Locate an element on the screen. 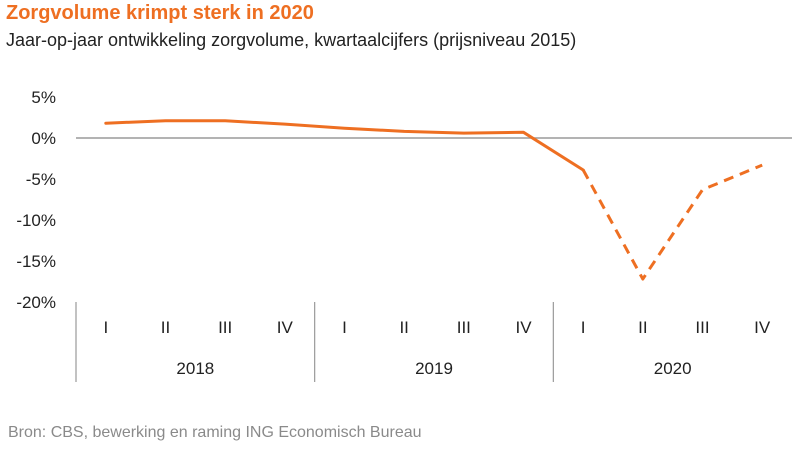 The width and height of the screenshot is (809, 450). chart-title: Zorgvolume krimpt sterk in 2020 is located at coordinates (160, 13).